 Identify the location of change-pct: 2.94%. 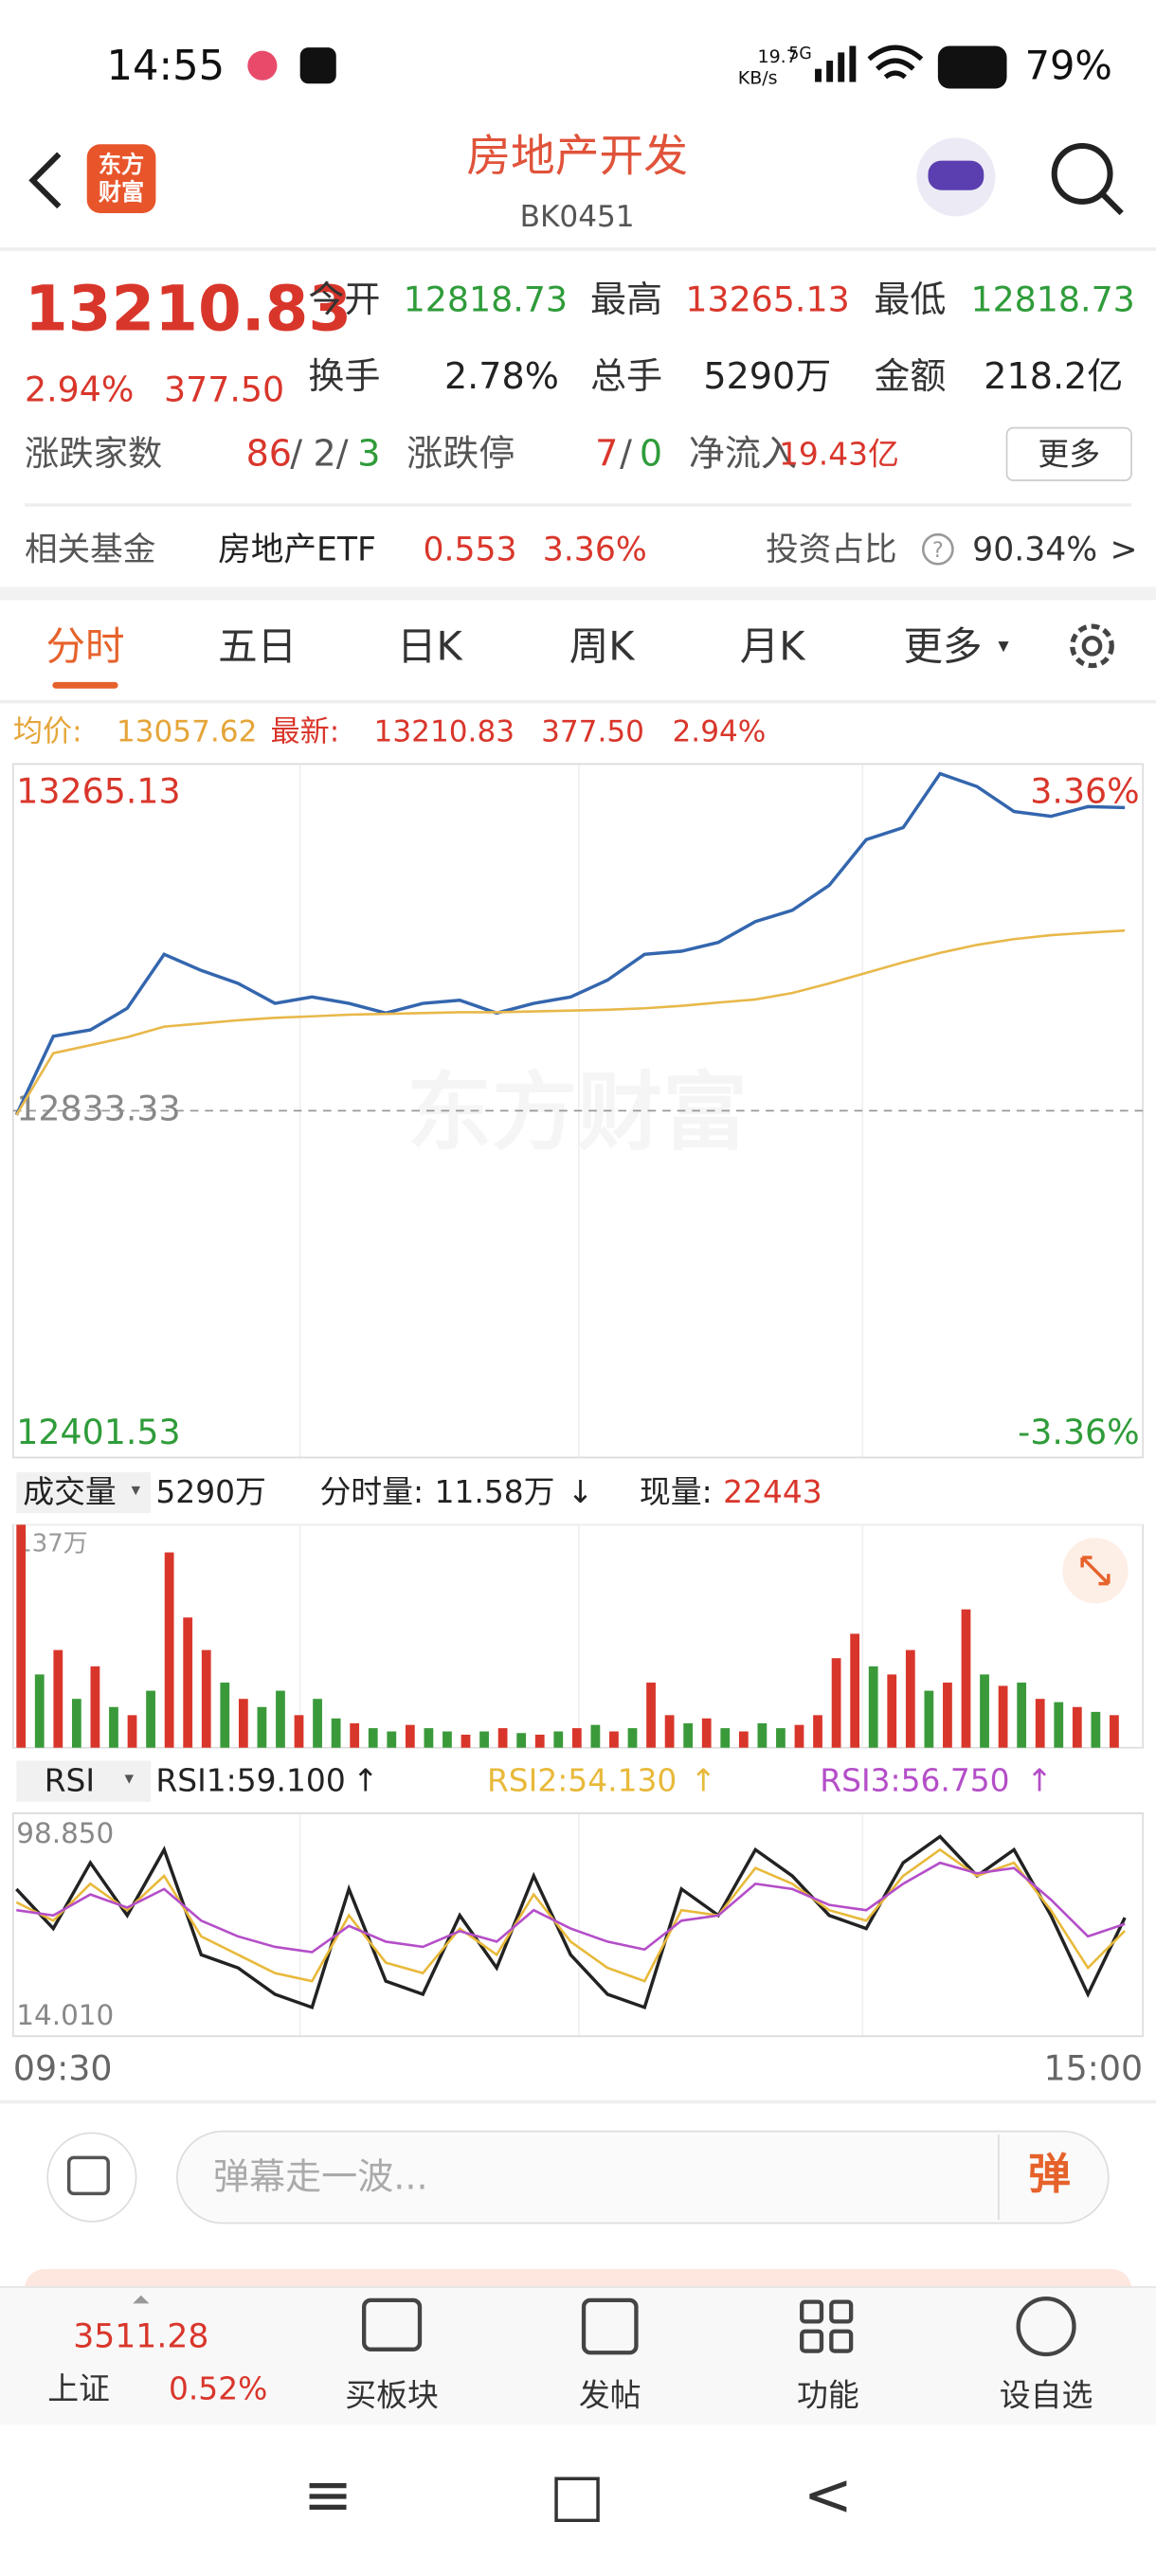
(79, 389).